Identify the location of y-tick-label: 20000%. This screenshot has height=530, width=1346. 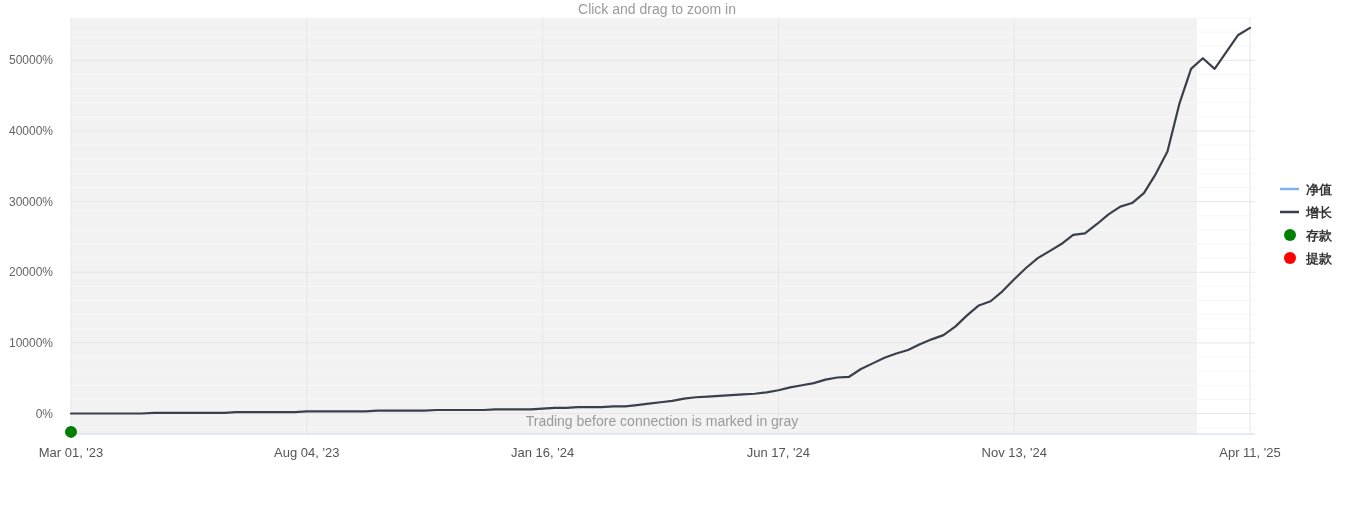
(31, 272).